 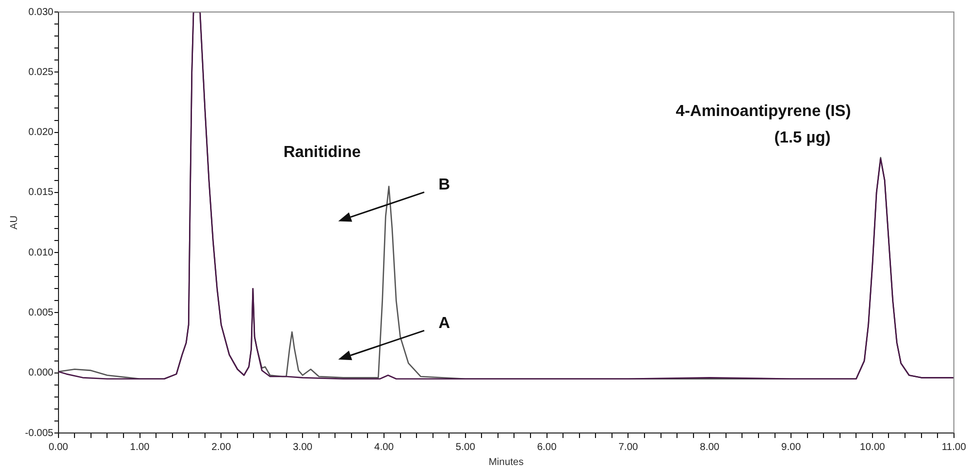 I want to click on x-tick-label: 1.00, so click(x=140, y=447).